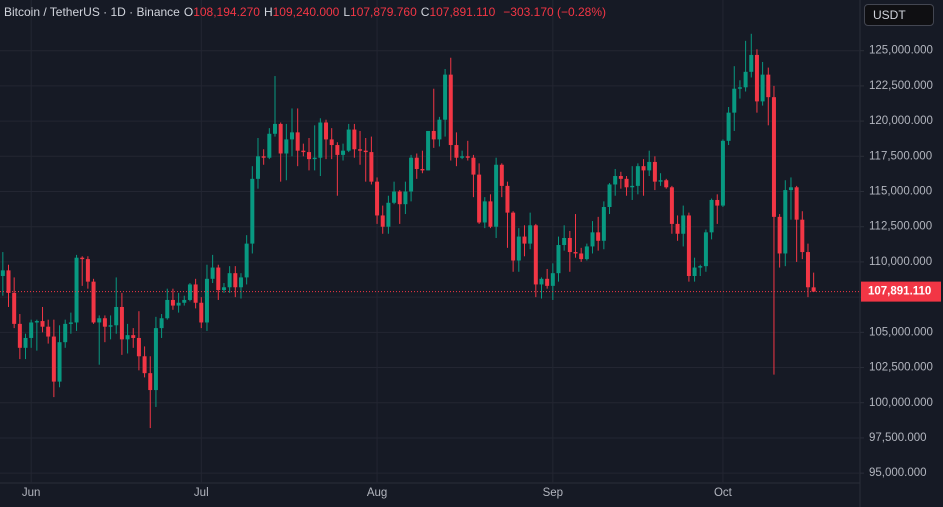 The image size is (943, 507). What do you see at coordinates (31, 493) in the screenshot?
I see `x-tick-label: Jun` at bounding box center [31, 493].